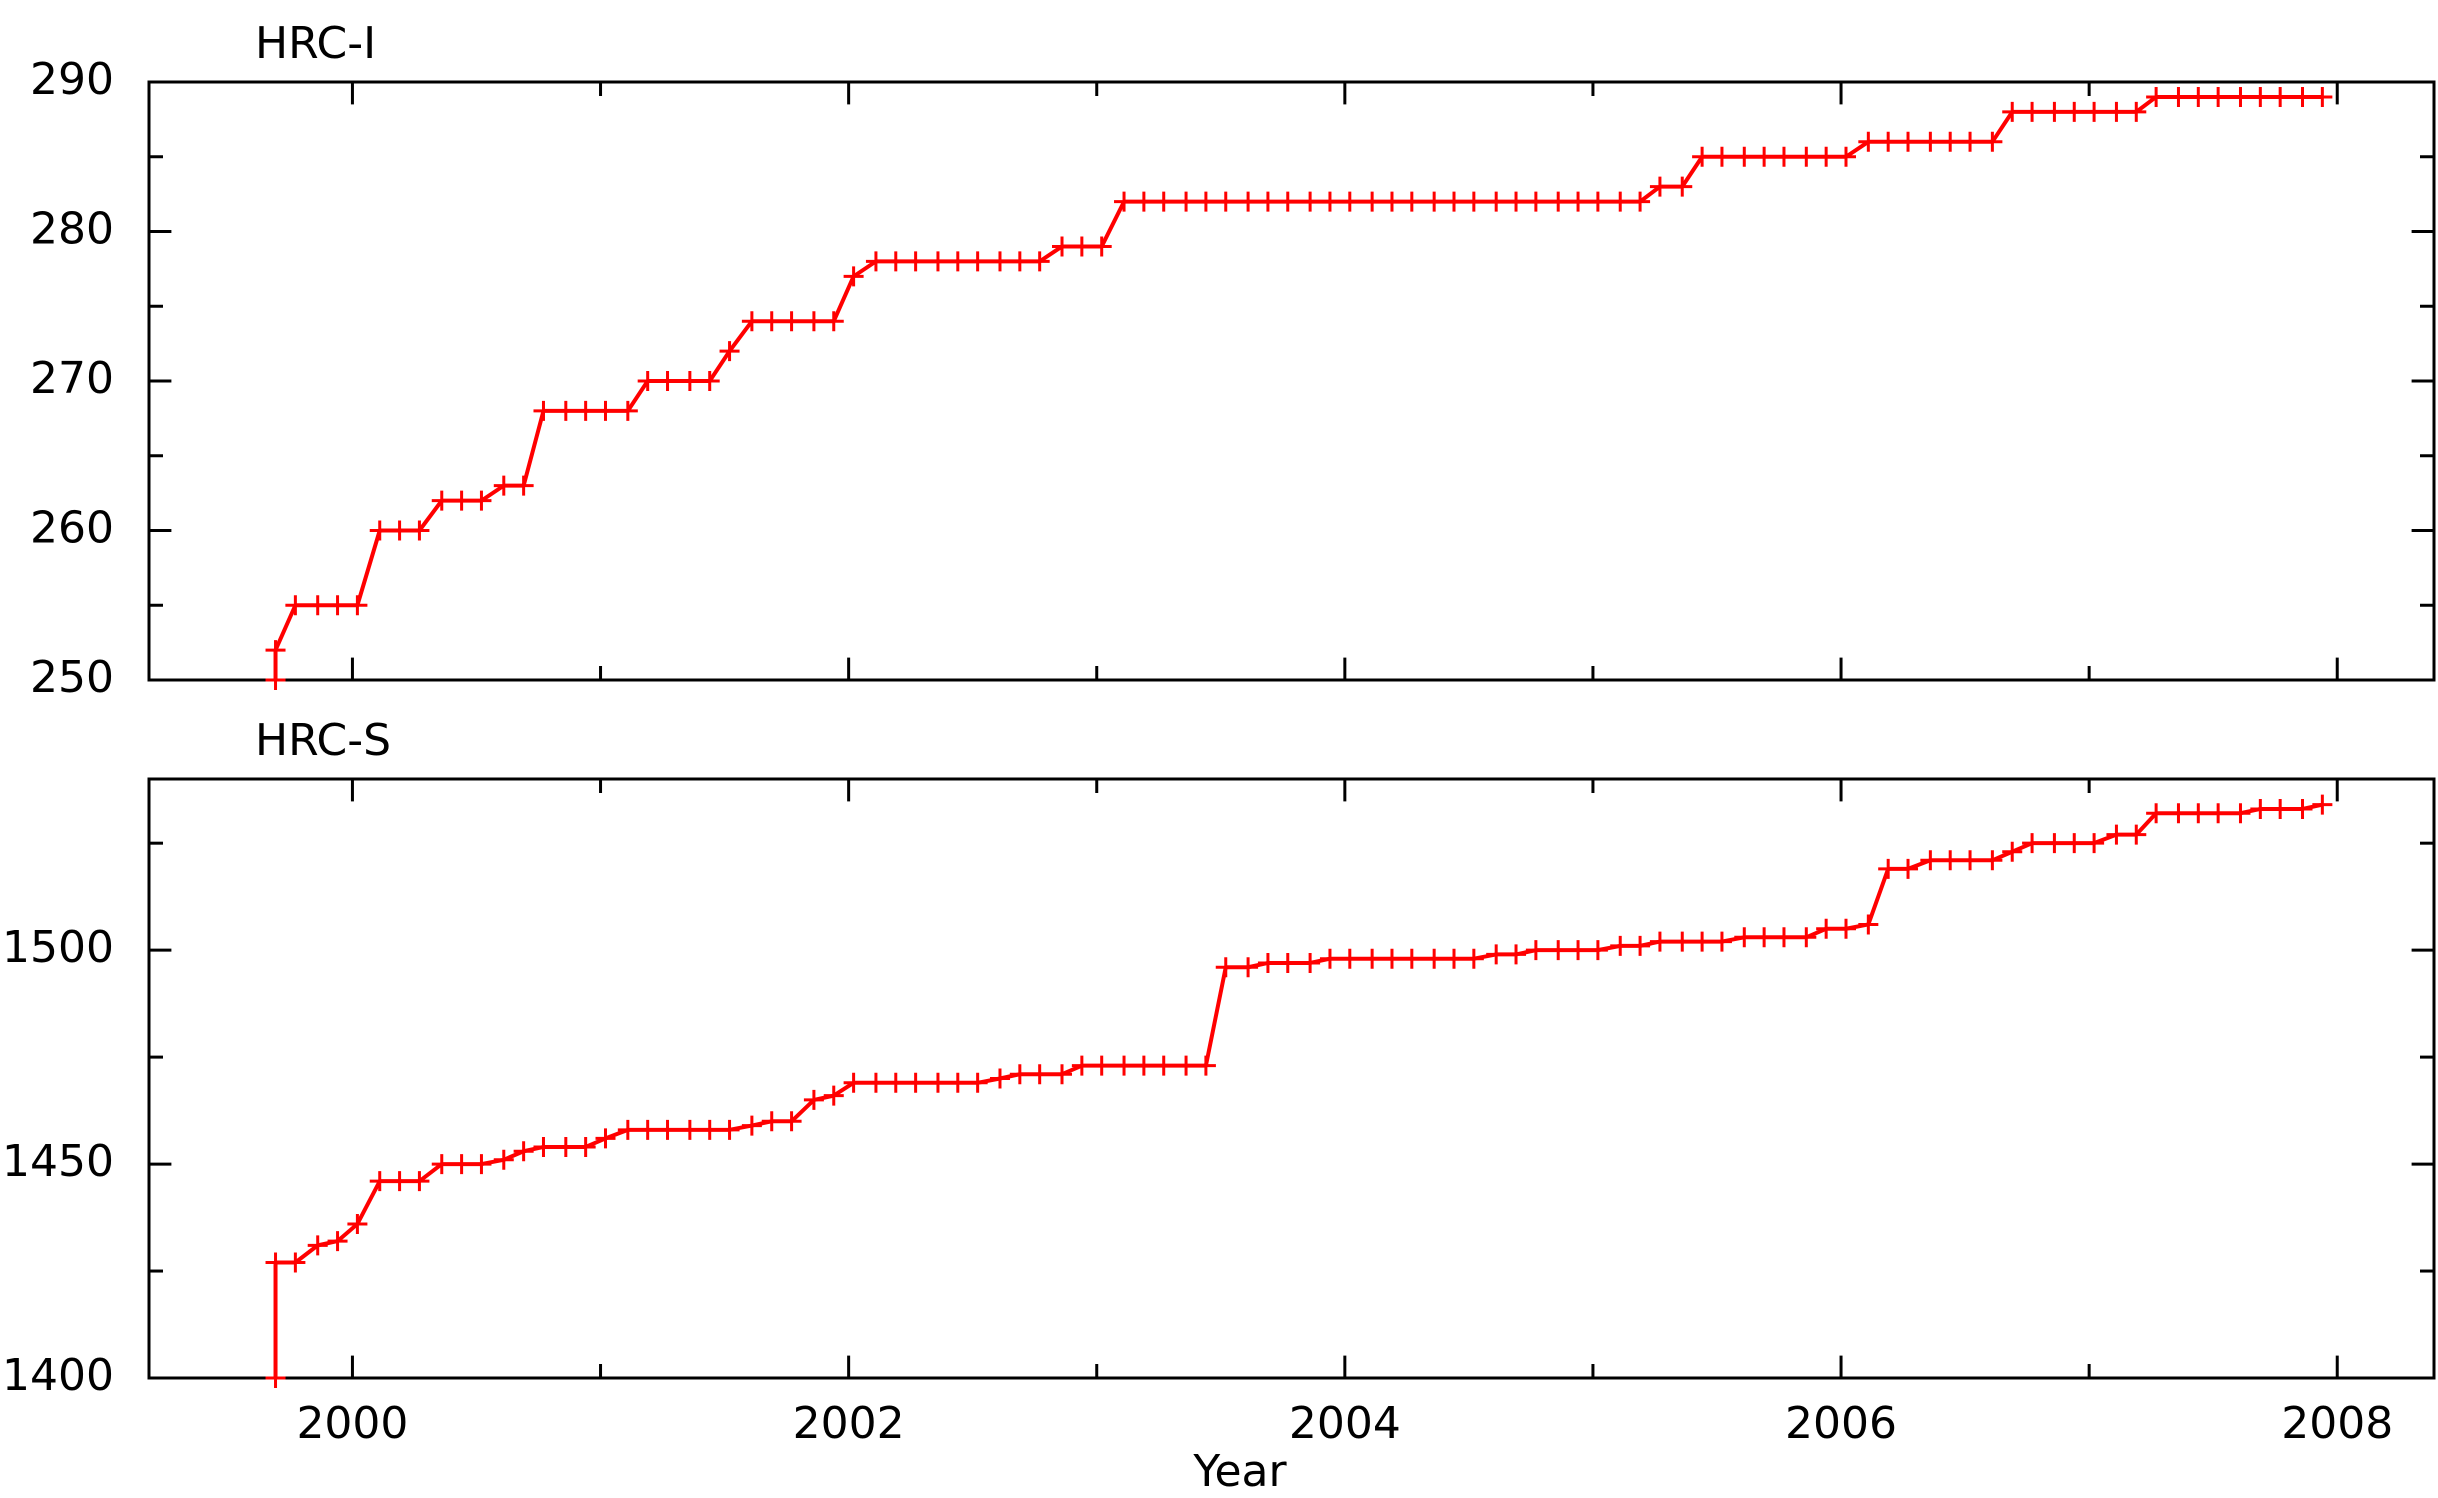  Describe the element at coordinates (58, 947) in the screenshot. I see `y-tick-label: 1500` at that location.